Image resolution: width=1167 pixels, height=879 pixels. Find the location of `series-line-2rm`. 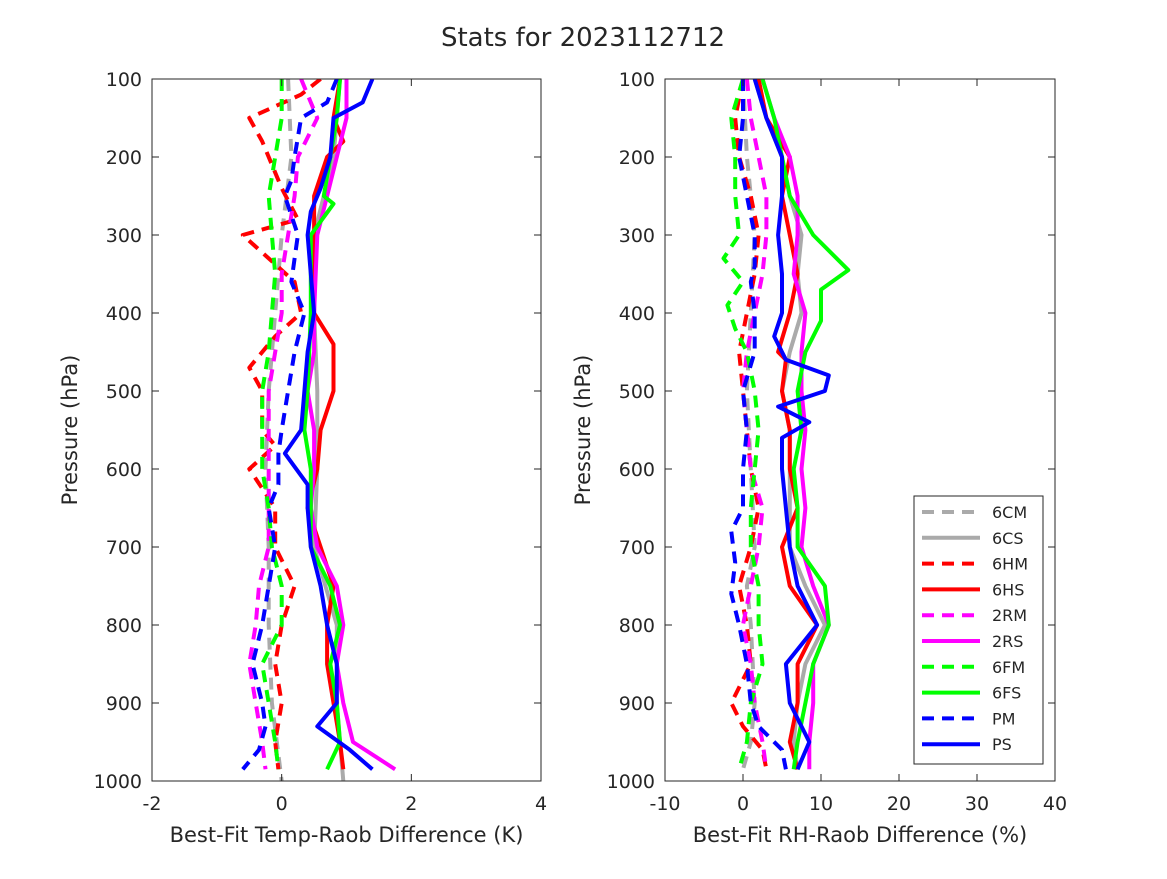

series-line-2rm is located at coordinates (283, 424).